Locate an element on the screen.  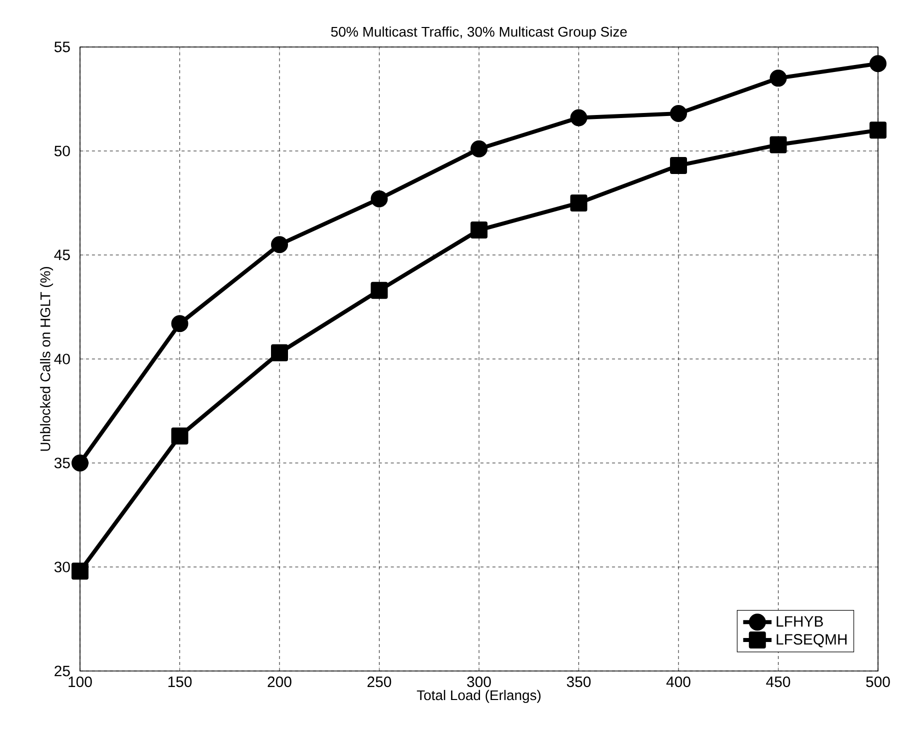
x-tick-label: 200 is located at coordinates (280, 682).